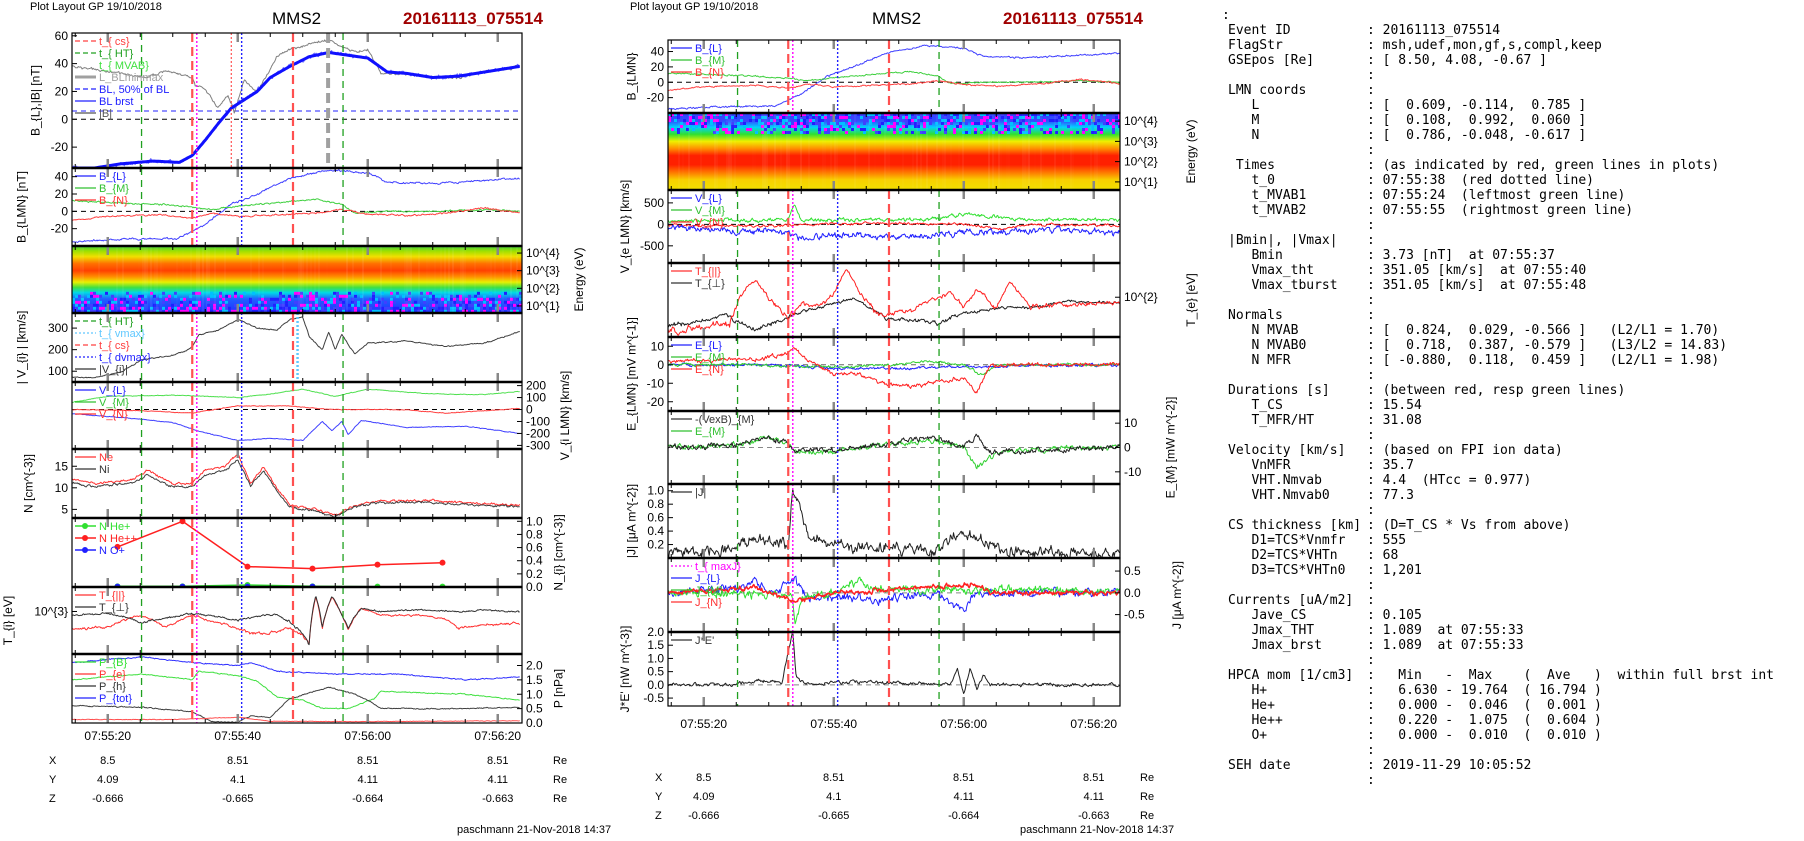 This screenshot has height=841, width=1804. Describe the element at coordinates (534, 723) in the screenshot. I see `y-tick-label: 0.0` at that location.